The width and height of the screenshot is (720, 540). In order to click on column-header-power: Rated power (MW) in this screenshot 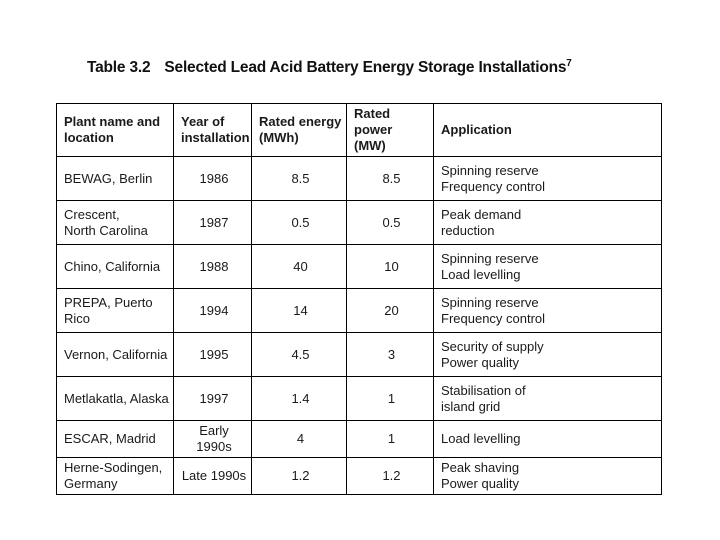, I will do `click(390, 130)`.